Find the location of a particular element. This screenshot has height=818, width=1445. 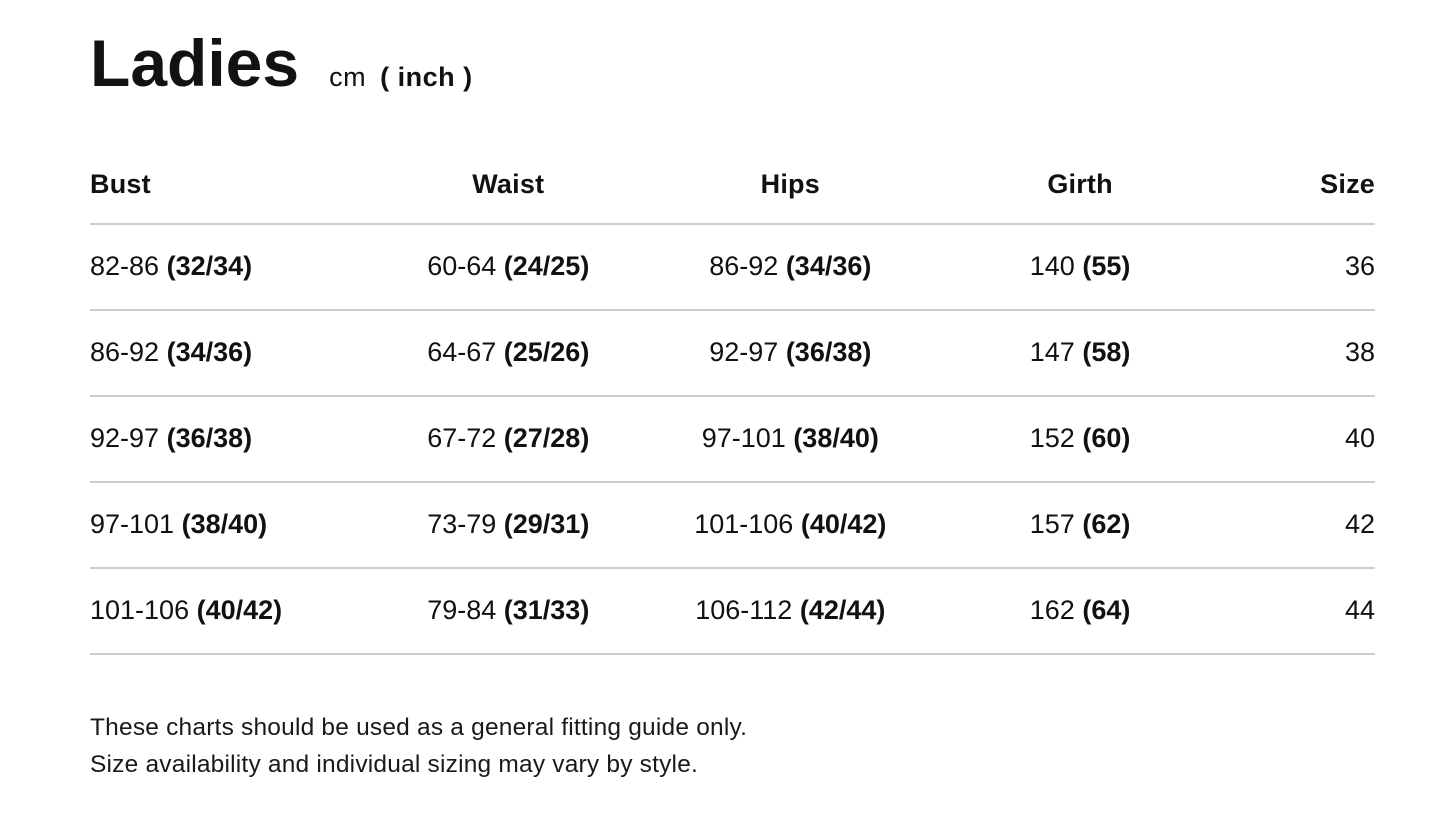

size-value: 44 is located at coordinates (1359, 610).